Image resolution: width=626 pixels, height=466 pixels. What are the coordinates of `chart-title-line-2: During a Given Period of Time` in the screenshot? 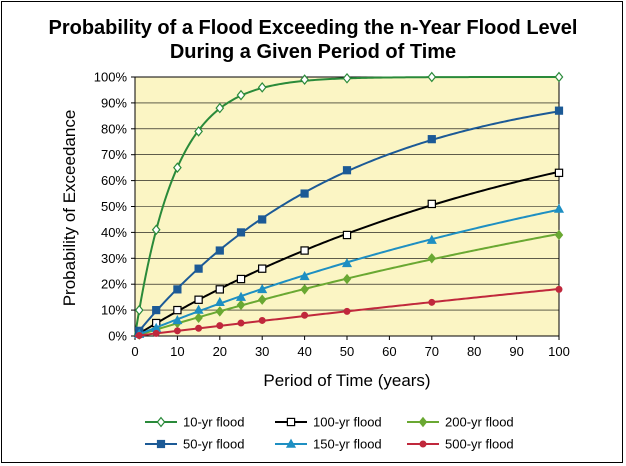 It's located at (313, 52).